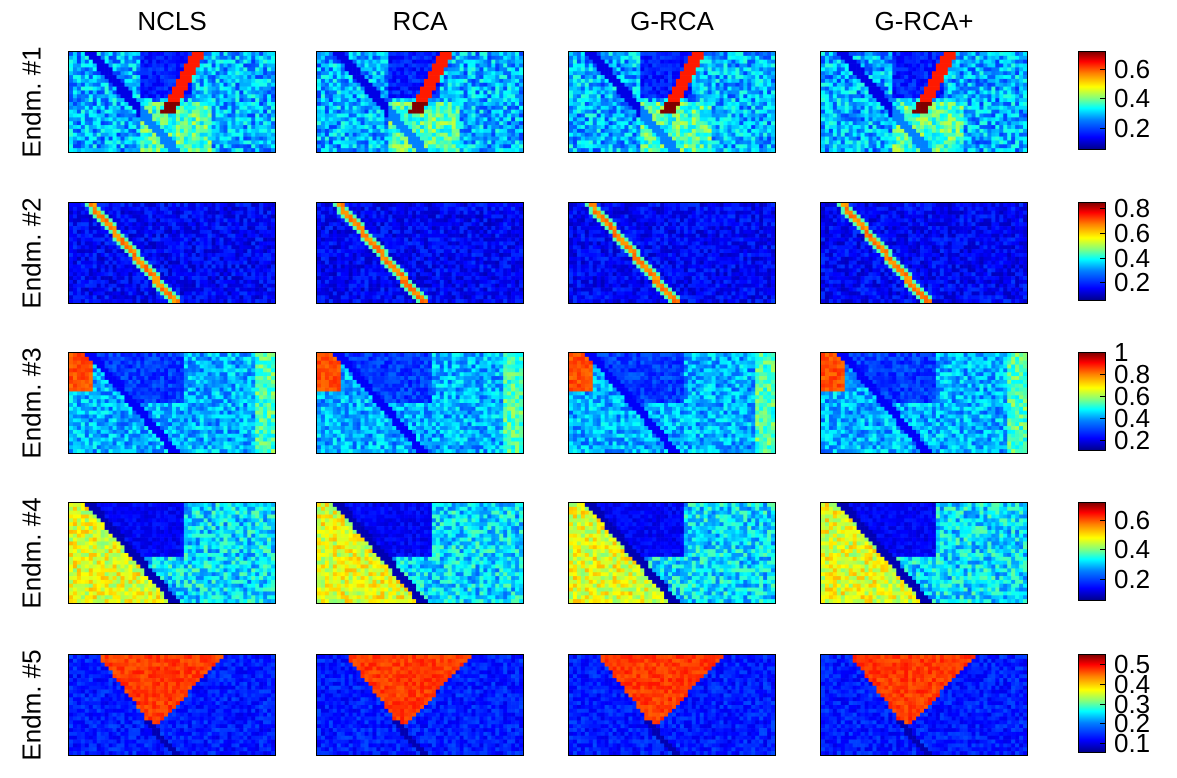  I want to click on colorbar-tick-label: 1, so click(1121, 352).